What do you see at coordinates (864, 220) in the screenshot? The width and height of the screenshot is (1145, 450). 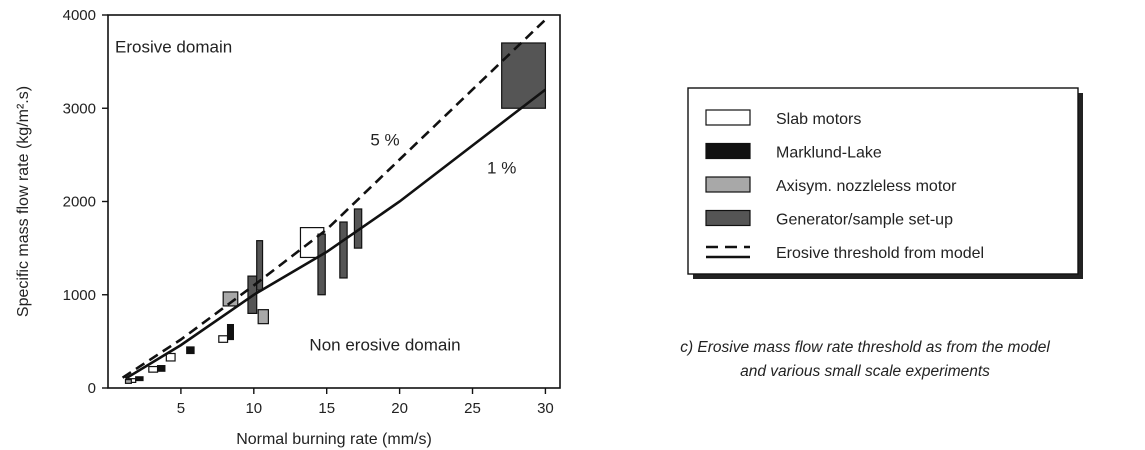 I see `legend-label: Generator/sample set-up` at bounding box center [864, 220].